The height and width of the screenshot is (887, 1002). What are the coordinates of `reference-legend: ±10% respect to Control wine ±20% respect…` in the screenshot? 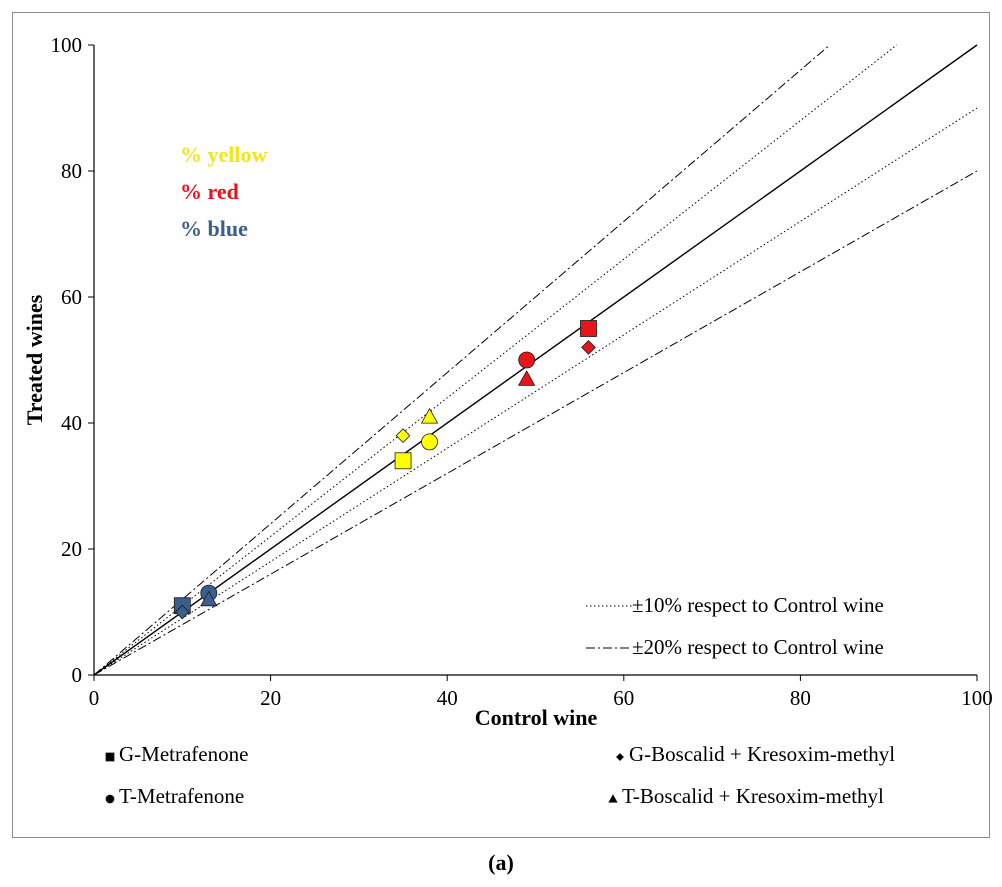 It's located at (735, 626).